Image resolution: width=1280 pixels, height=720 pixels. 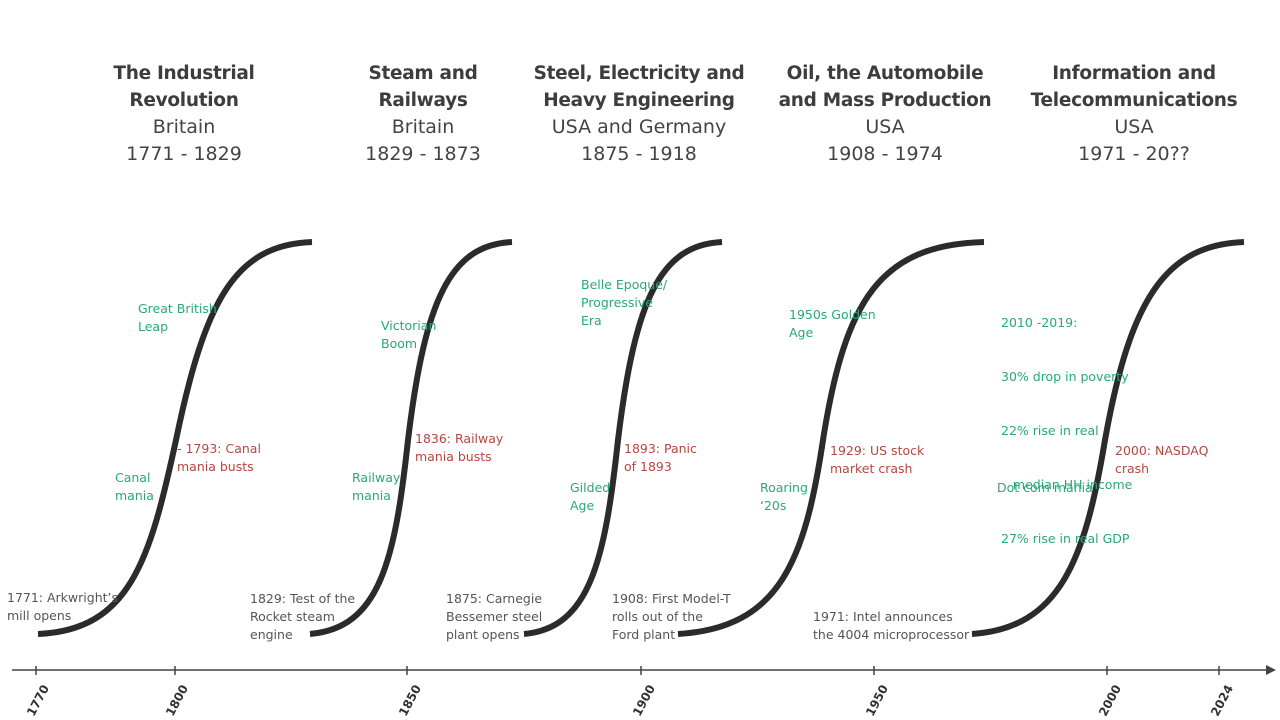 What do you see at coordinates (639, 154) in the screenshot?
I see `wave-period: 1875 - 1918` at bounding box center [639, 154].